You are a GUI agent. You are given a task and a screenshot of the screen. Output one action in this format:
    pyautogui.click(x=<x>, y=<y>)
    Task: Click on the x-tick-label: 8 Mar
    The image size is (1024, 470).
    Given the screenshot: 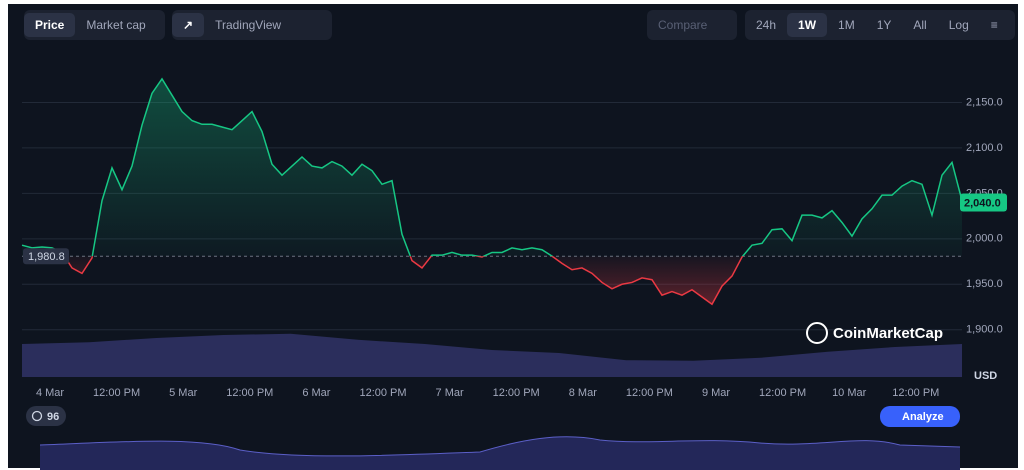 What is the action you would take?
    pyautogui.click(x=583, y=393)
    